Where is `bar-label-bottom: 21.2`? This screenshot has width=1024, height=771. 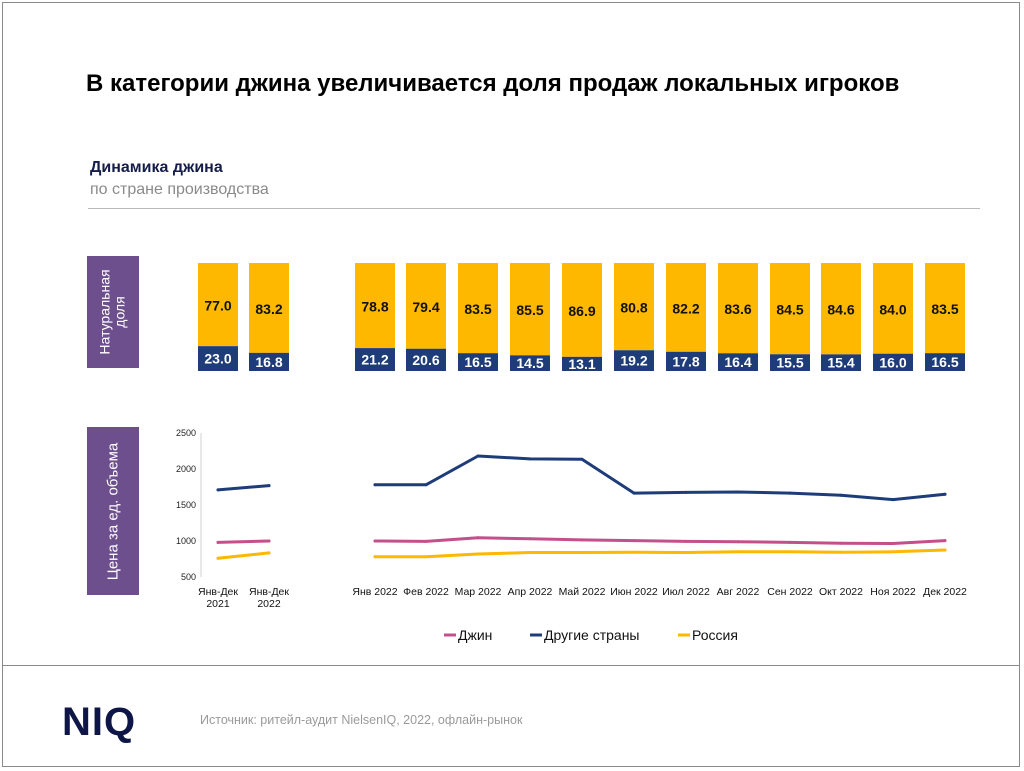
bar-label-bottom: 21.2 is located at coordinates (374, 360).